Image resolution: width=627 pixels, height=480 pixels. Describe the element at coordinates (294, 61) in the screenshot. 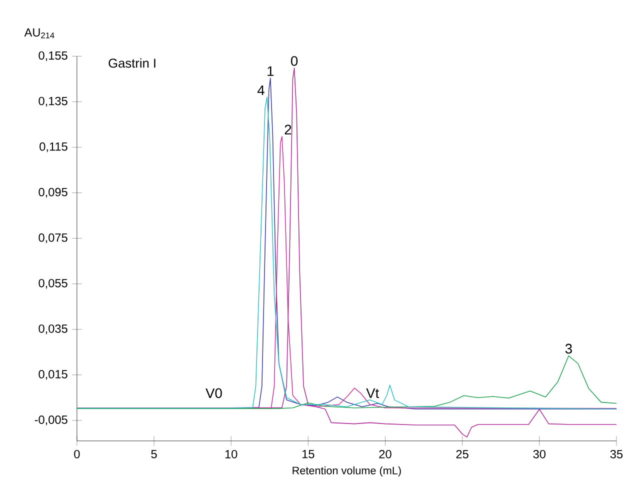

I see `series-label: 0` at that location.